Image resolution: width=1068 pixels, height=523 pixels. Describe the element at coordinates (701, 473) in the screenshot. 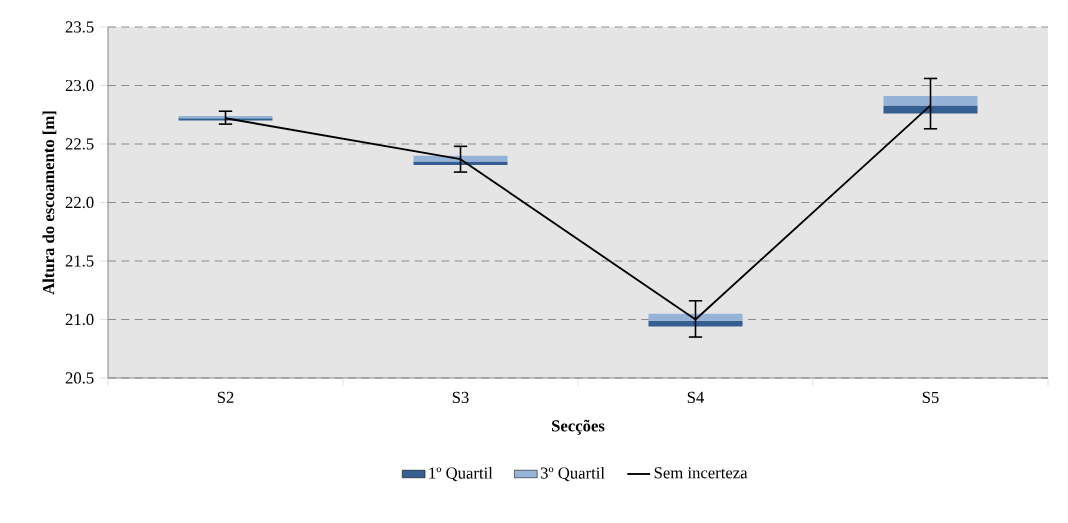

I see `legend-label: Sem incerteza` at that location.